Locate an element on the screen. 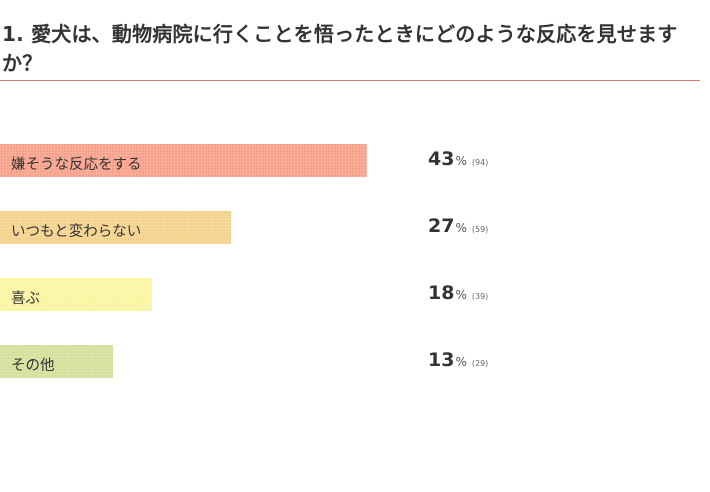  bar-label: 喜ぶ is located at coordinates (25, 299).